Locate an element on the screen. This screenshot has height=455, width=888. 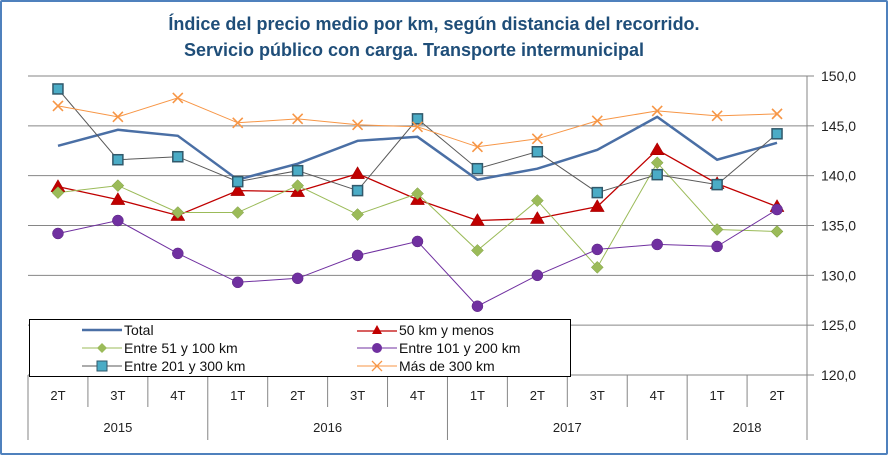
legend-line-icon is located at coordinates (102, 330).